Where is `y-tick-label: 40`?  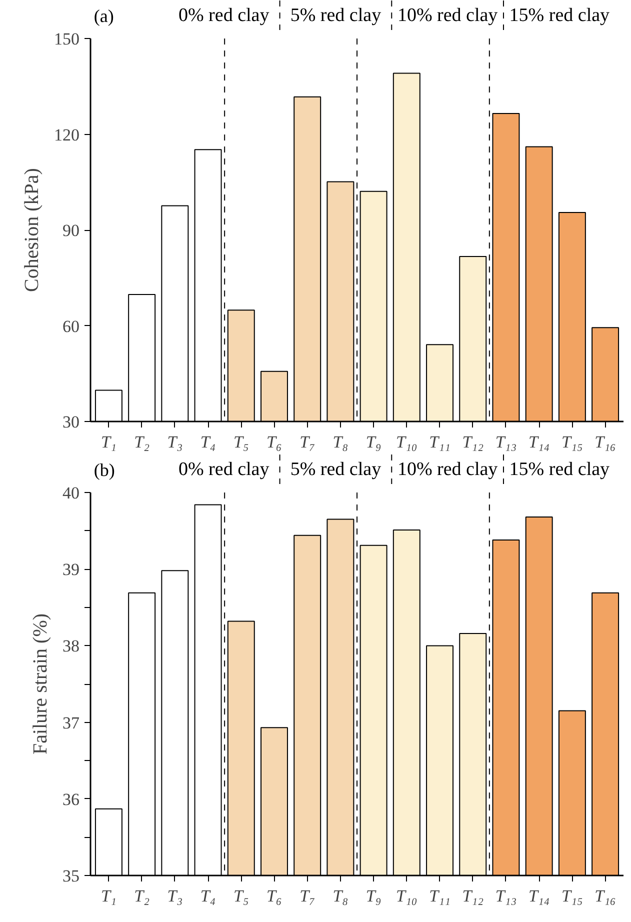
y-tick-label: 40 is located at coordinates (71, 493).